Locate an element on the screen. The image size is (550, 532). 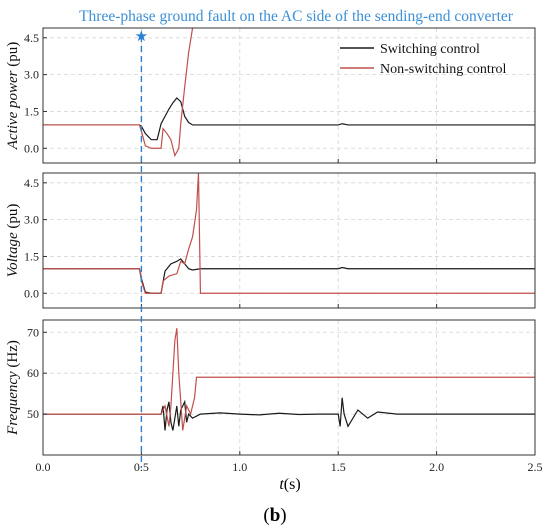
x-tick-label: 1.5 is located at coordinates (338, 467).